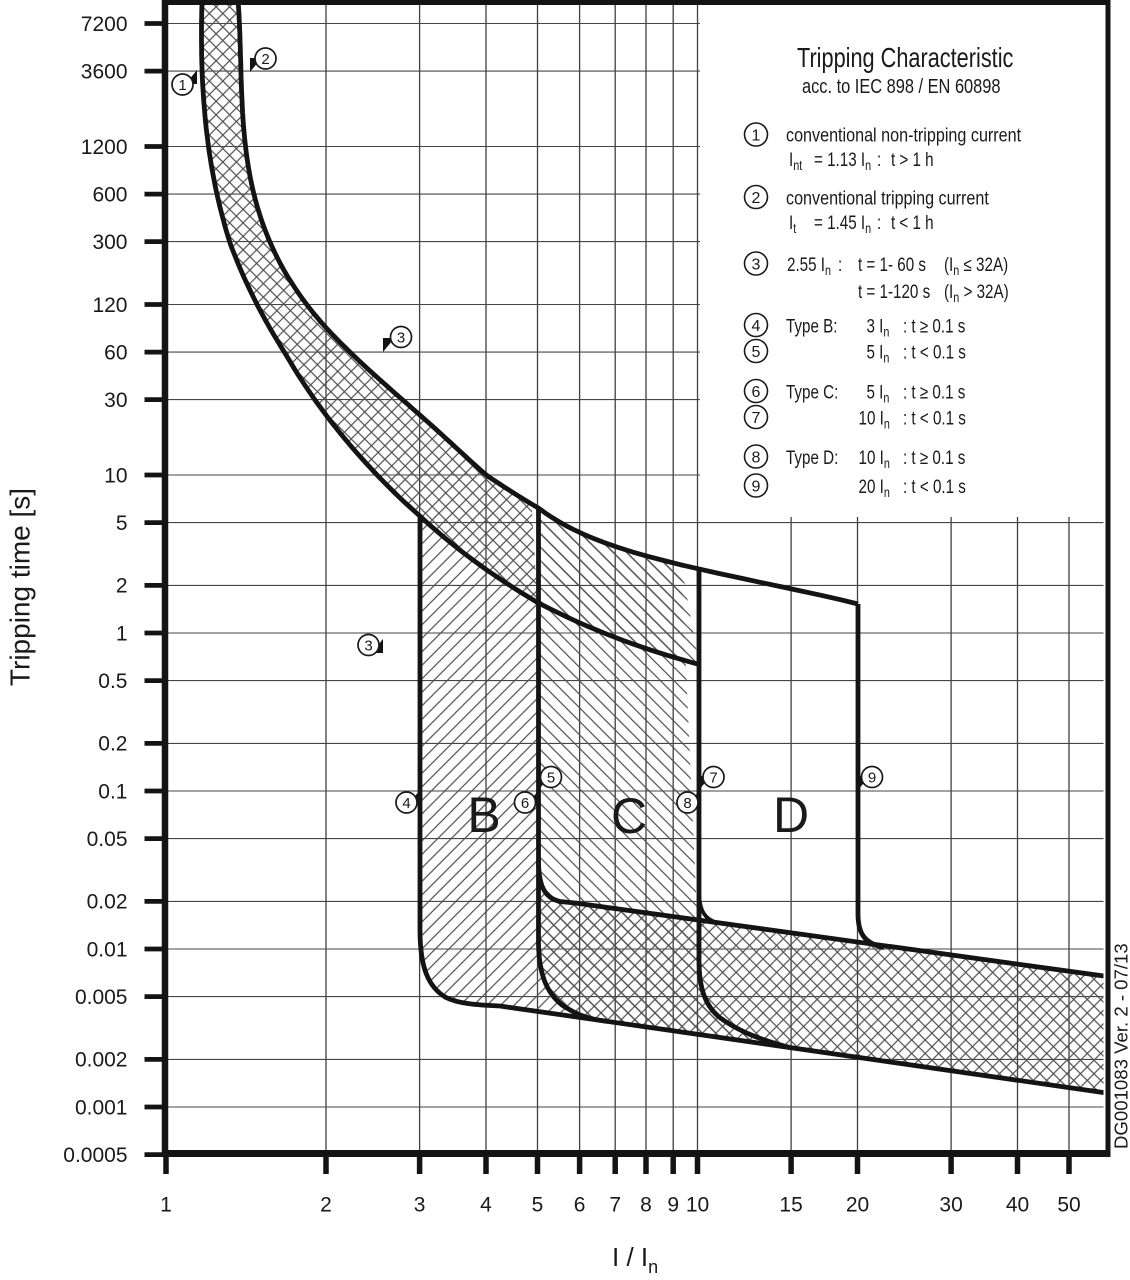 The width and height of the screenshot is (1130, 1280). I want to click on svg-text: 0.2, so click(112, 744).